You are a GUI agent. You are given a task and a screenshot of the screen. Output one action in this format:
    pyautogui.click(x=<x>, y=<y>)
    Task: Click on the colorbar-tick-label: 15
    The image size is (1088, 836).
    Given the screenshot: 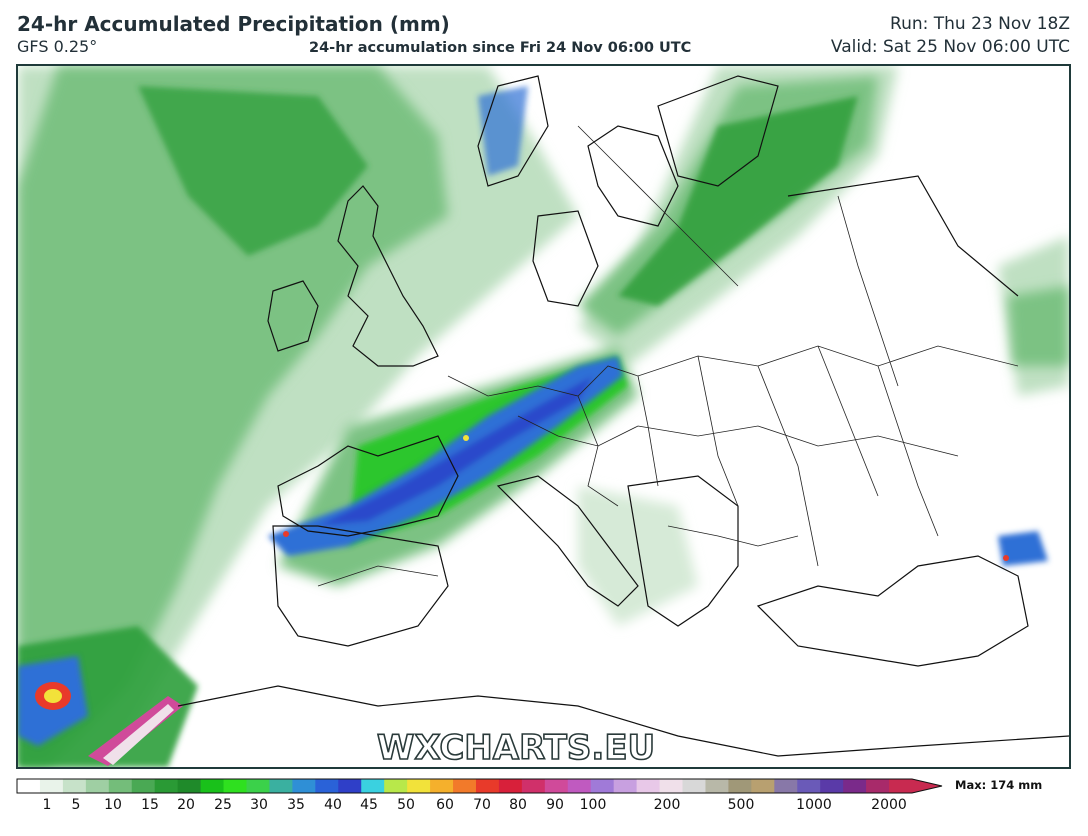 What is the action you would take?
    pyautogui.click(x=150, y=805)
    